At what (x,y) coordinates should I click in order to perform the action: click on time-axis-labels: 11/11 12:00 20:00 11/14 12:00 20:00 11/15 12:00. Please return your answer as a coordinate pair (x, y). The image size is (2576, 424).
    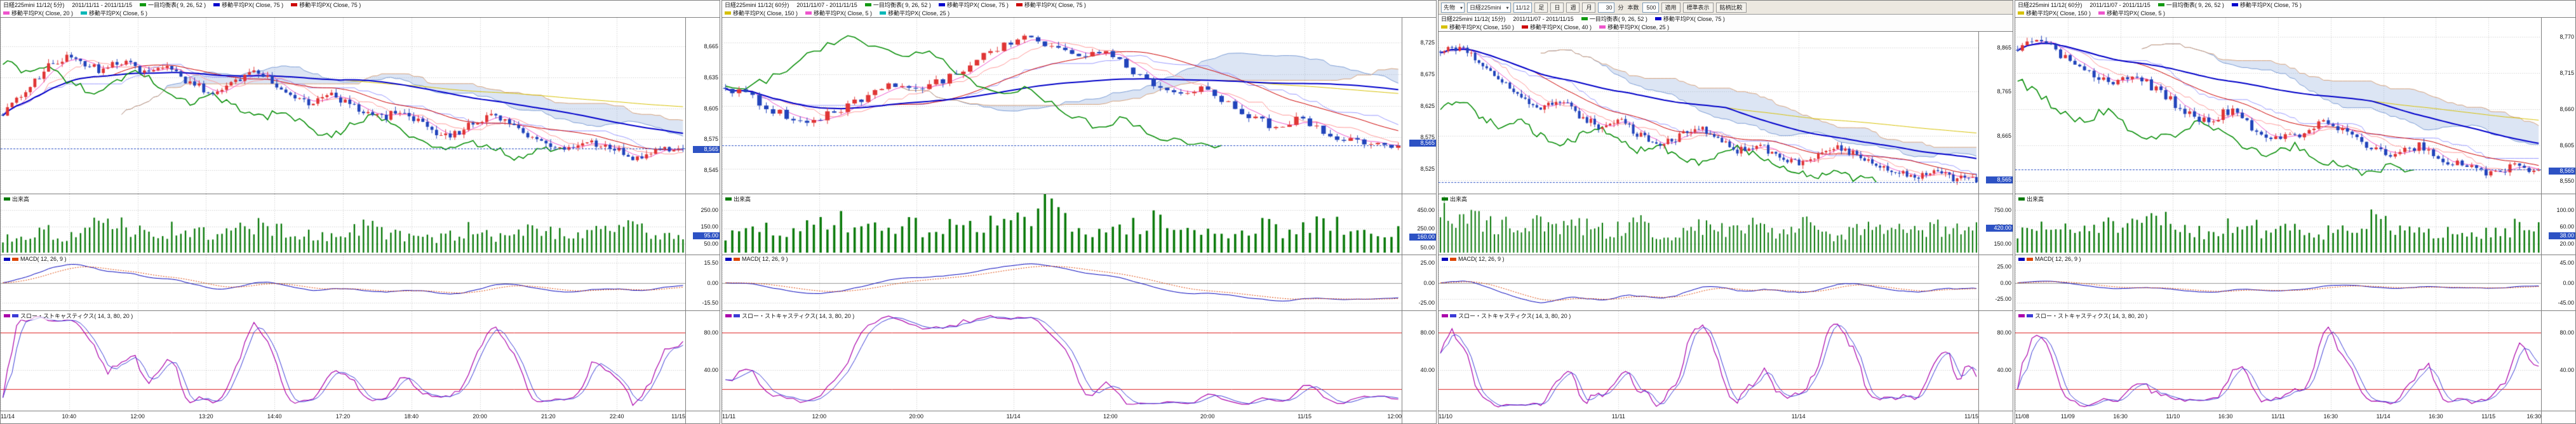
    Looking at the image, I should click on (1062, 417).